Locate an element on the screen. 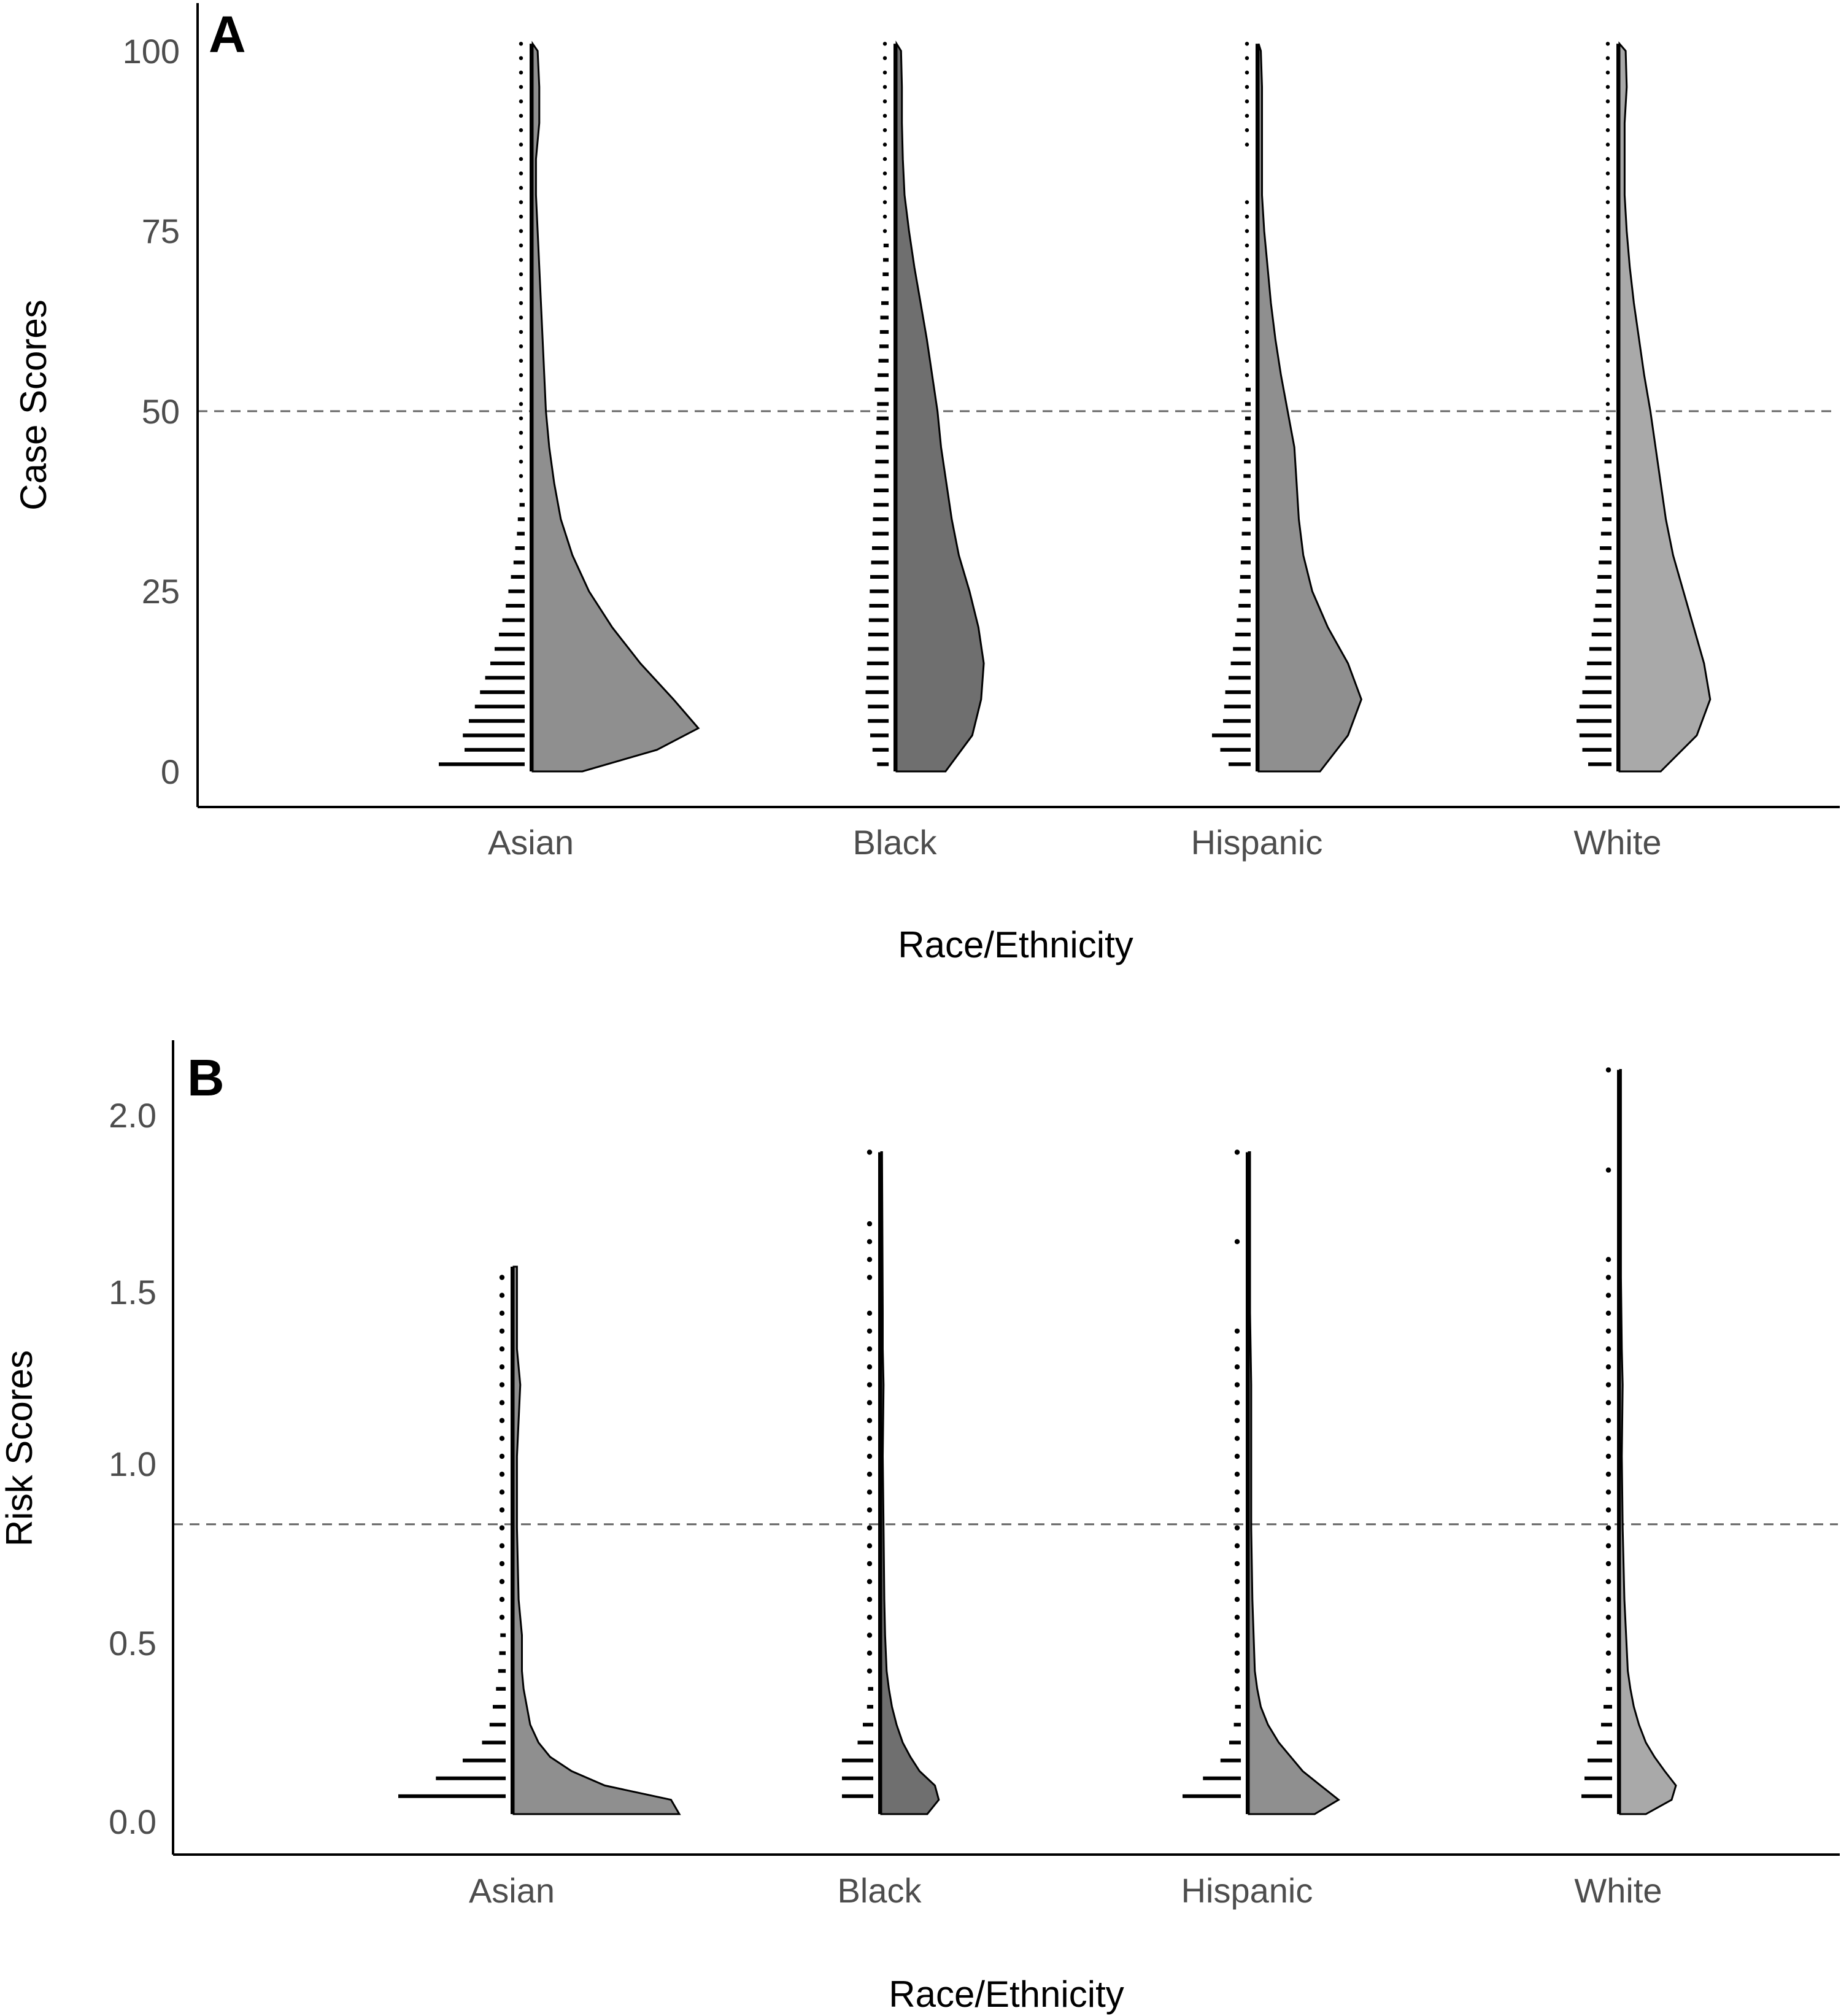 Image resolution: width=1841 pixels, height=2016 pixels. panel-b-x-axis-label: Race/Ethnicity is located at coordinates (1007, 1995).